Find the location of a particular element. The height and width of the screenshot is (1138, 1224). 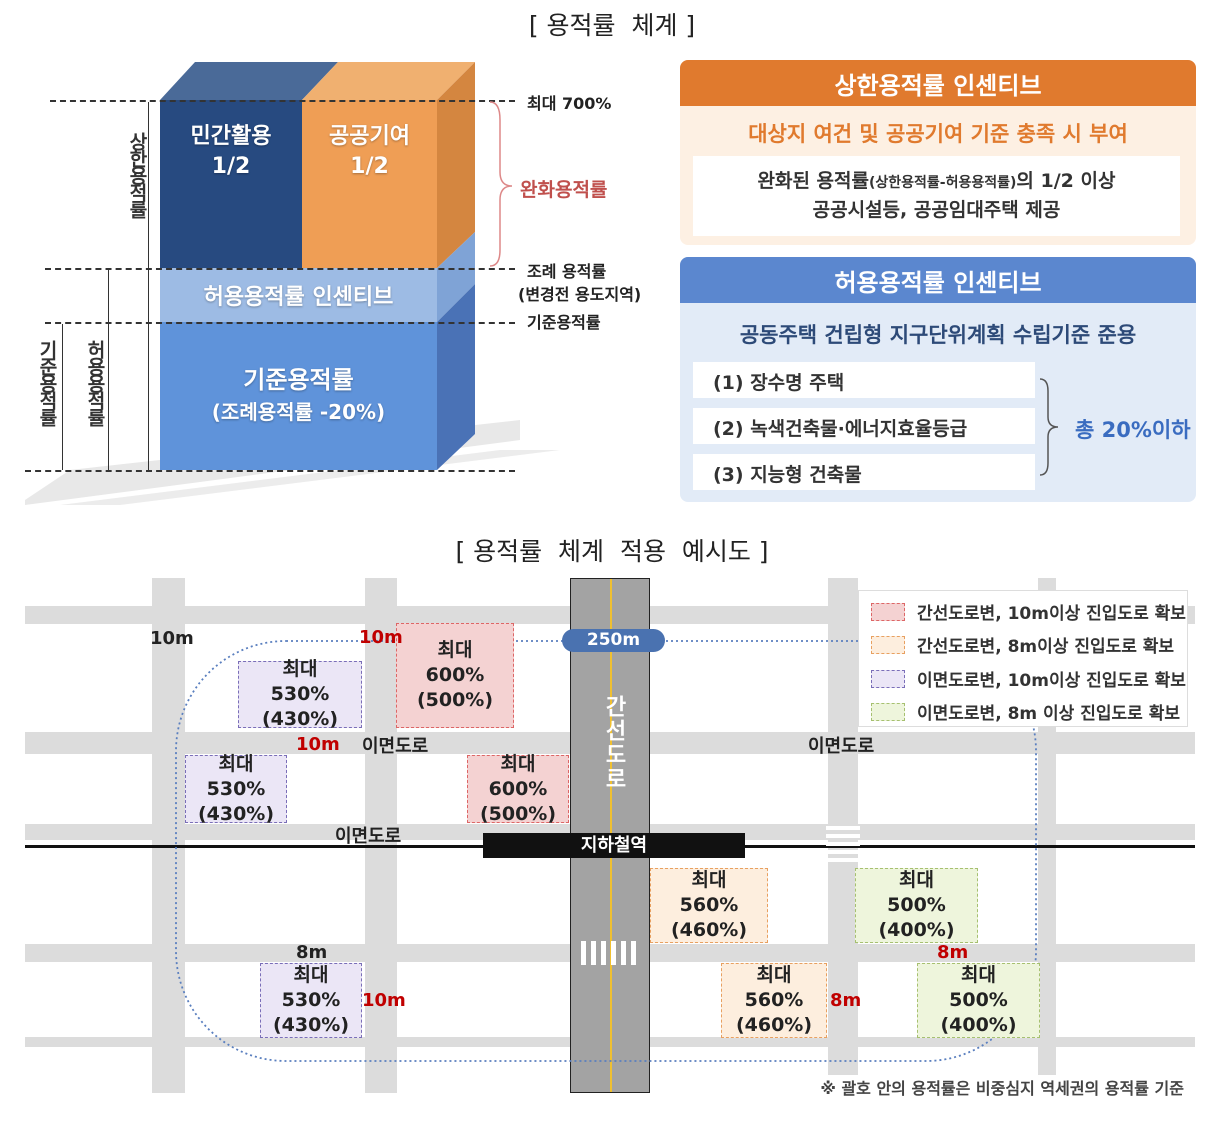

legend-item: 간선도로변, 8m이상 진입도로 확보 is located at coordinates (1022, 644).